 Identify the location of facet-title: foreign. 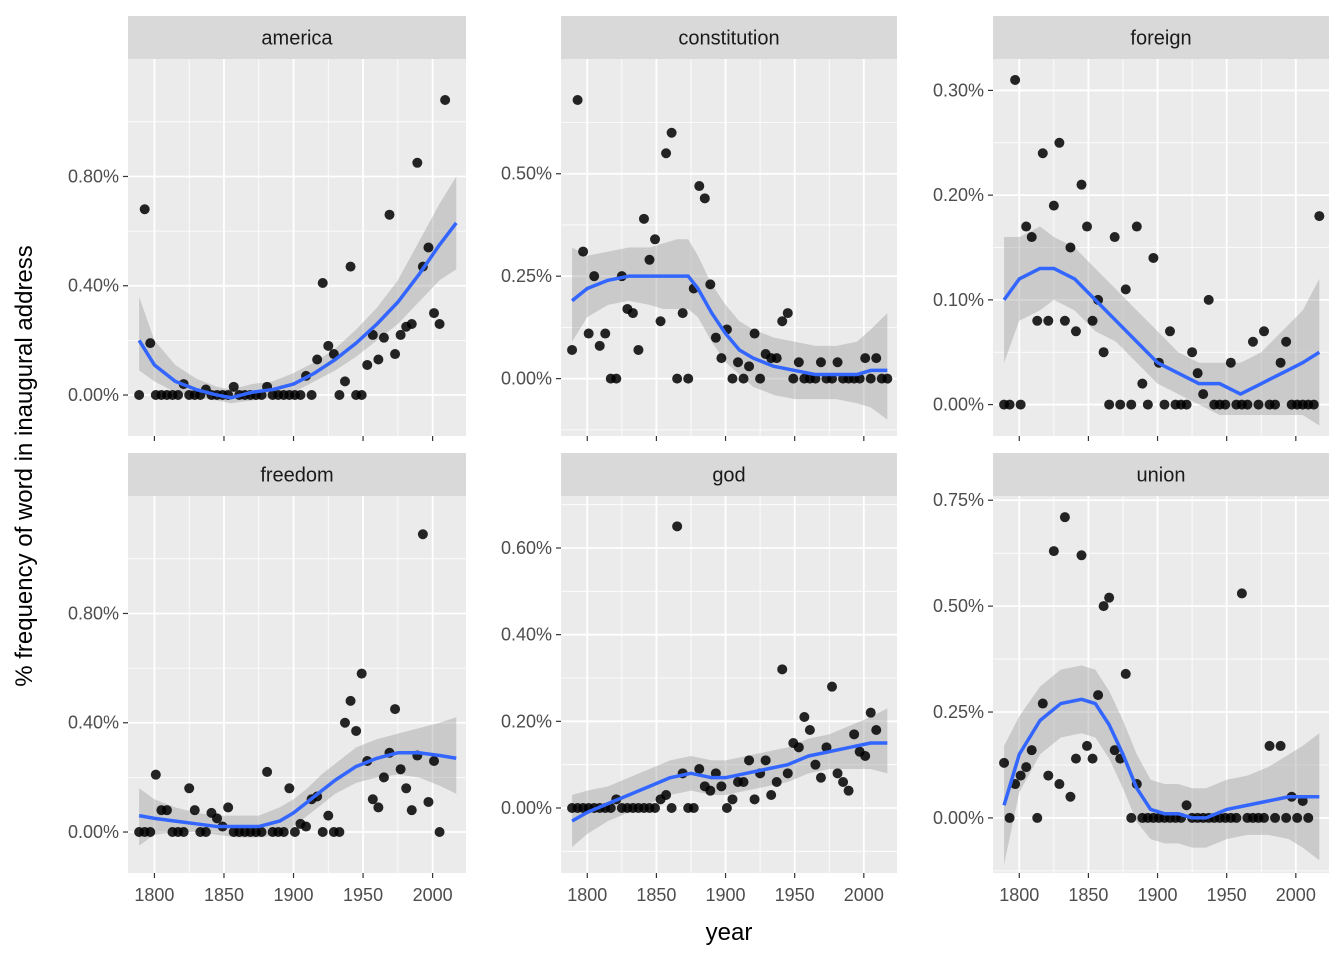
(1160, 39).